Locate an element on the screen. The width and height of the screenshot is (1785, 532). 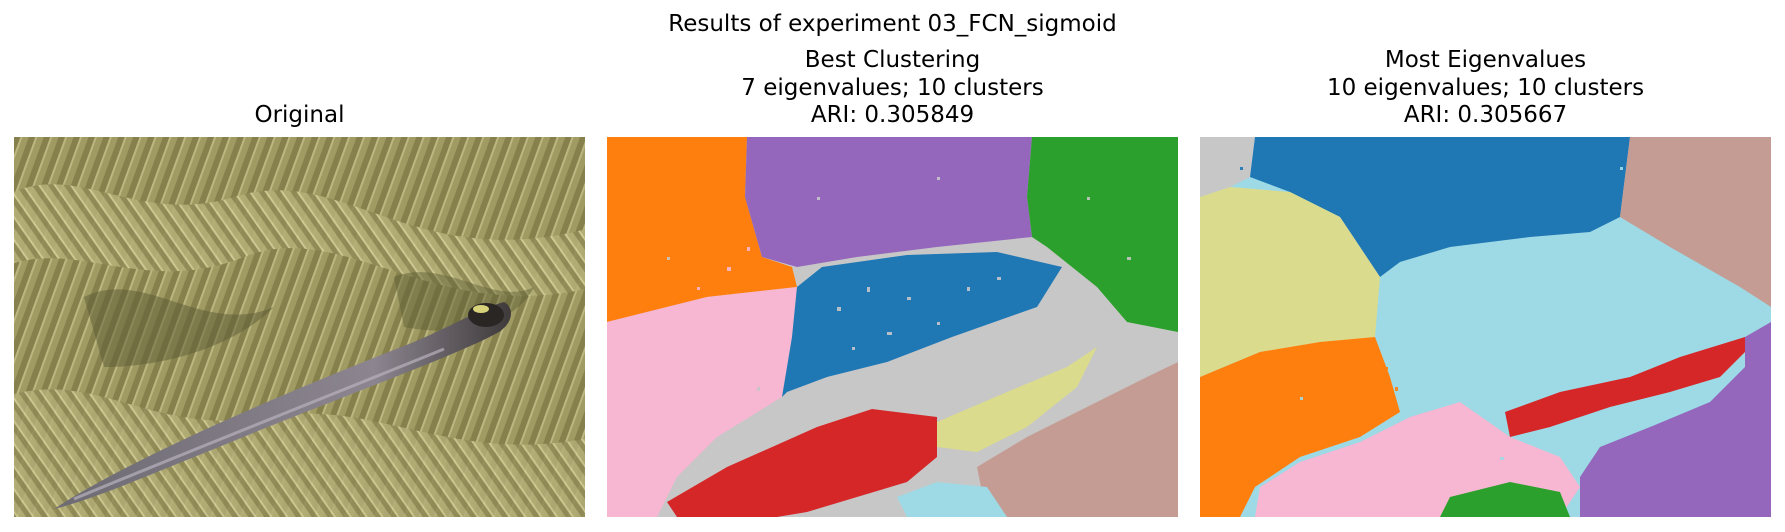
title-line: 7 eigenvalues; 10 clusters is located at coordinates (892, 87).